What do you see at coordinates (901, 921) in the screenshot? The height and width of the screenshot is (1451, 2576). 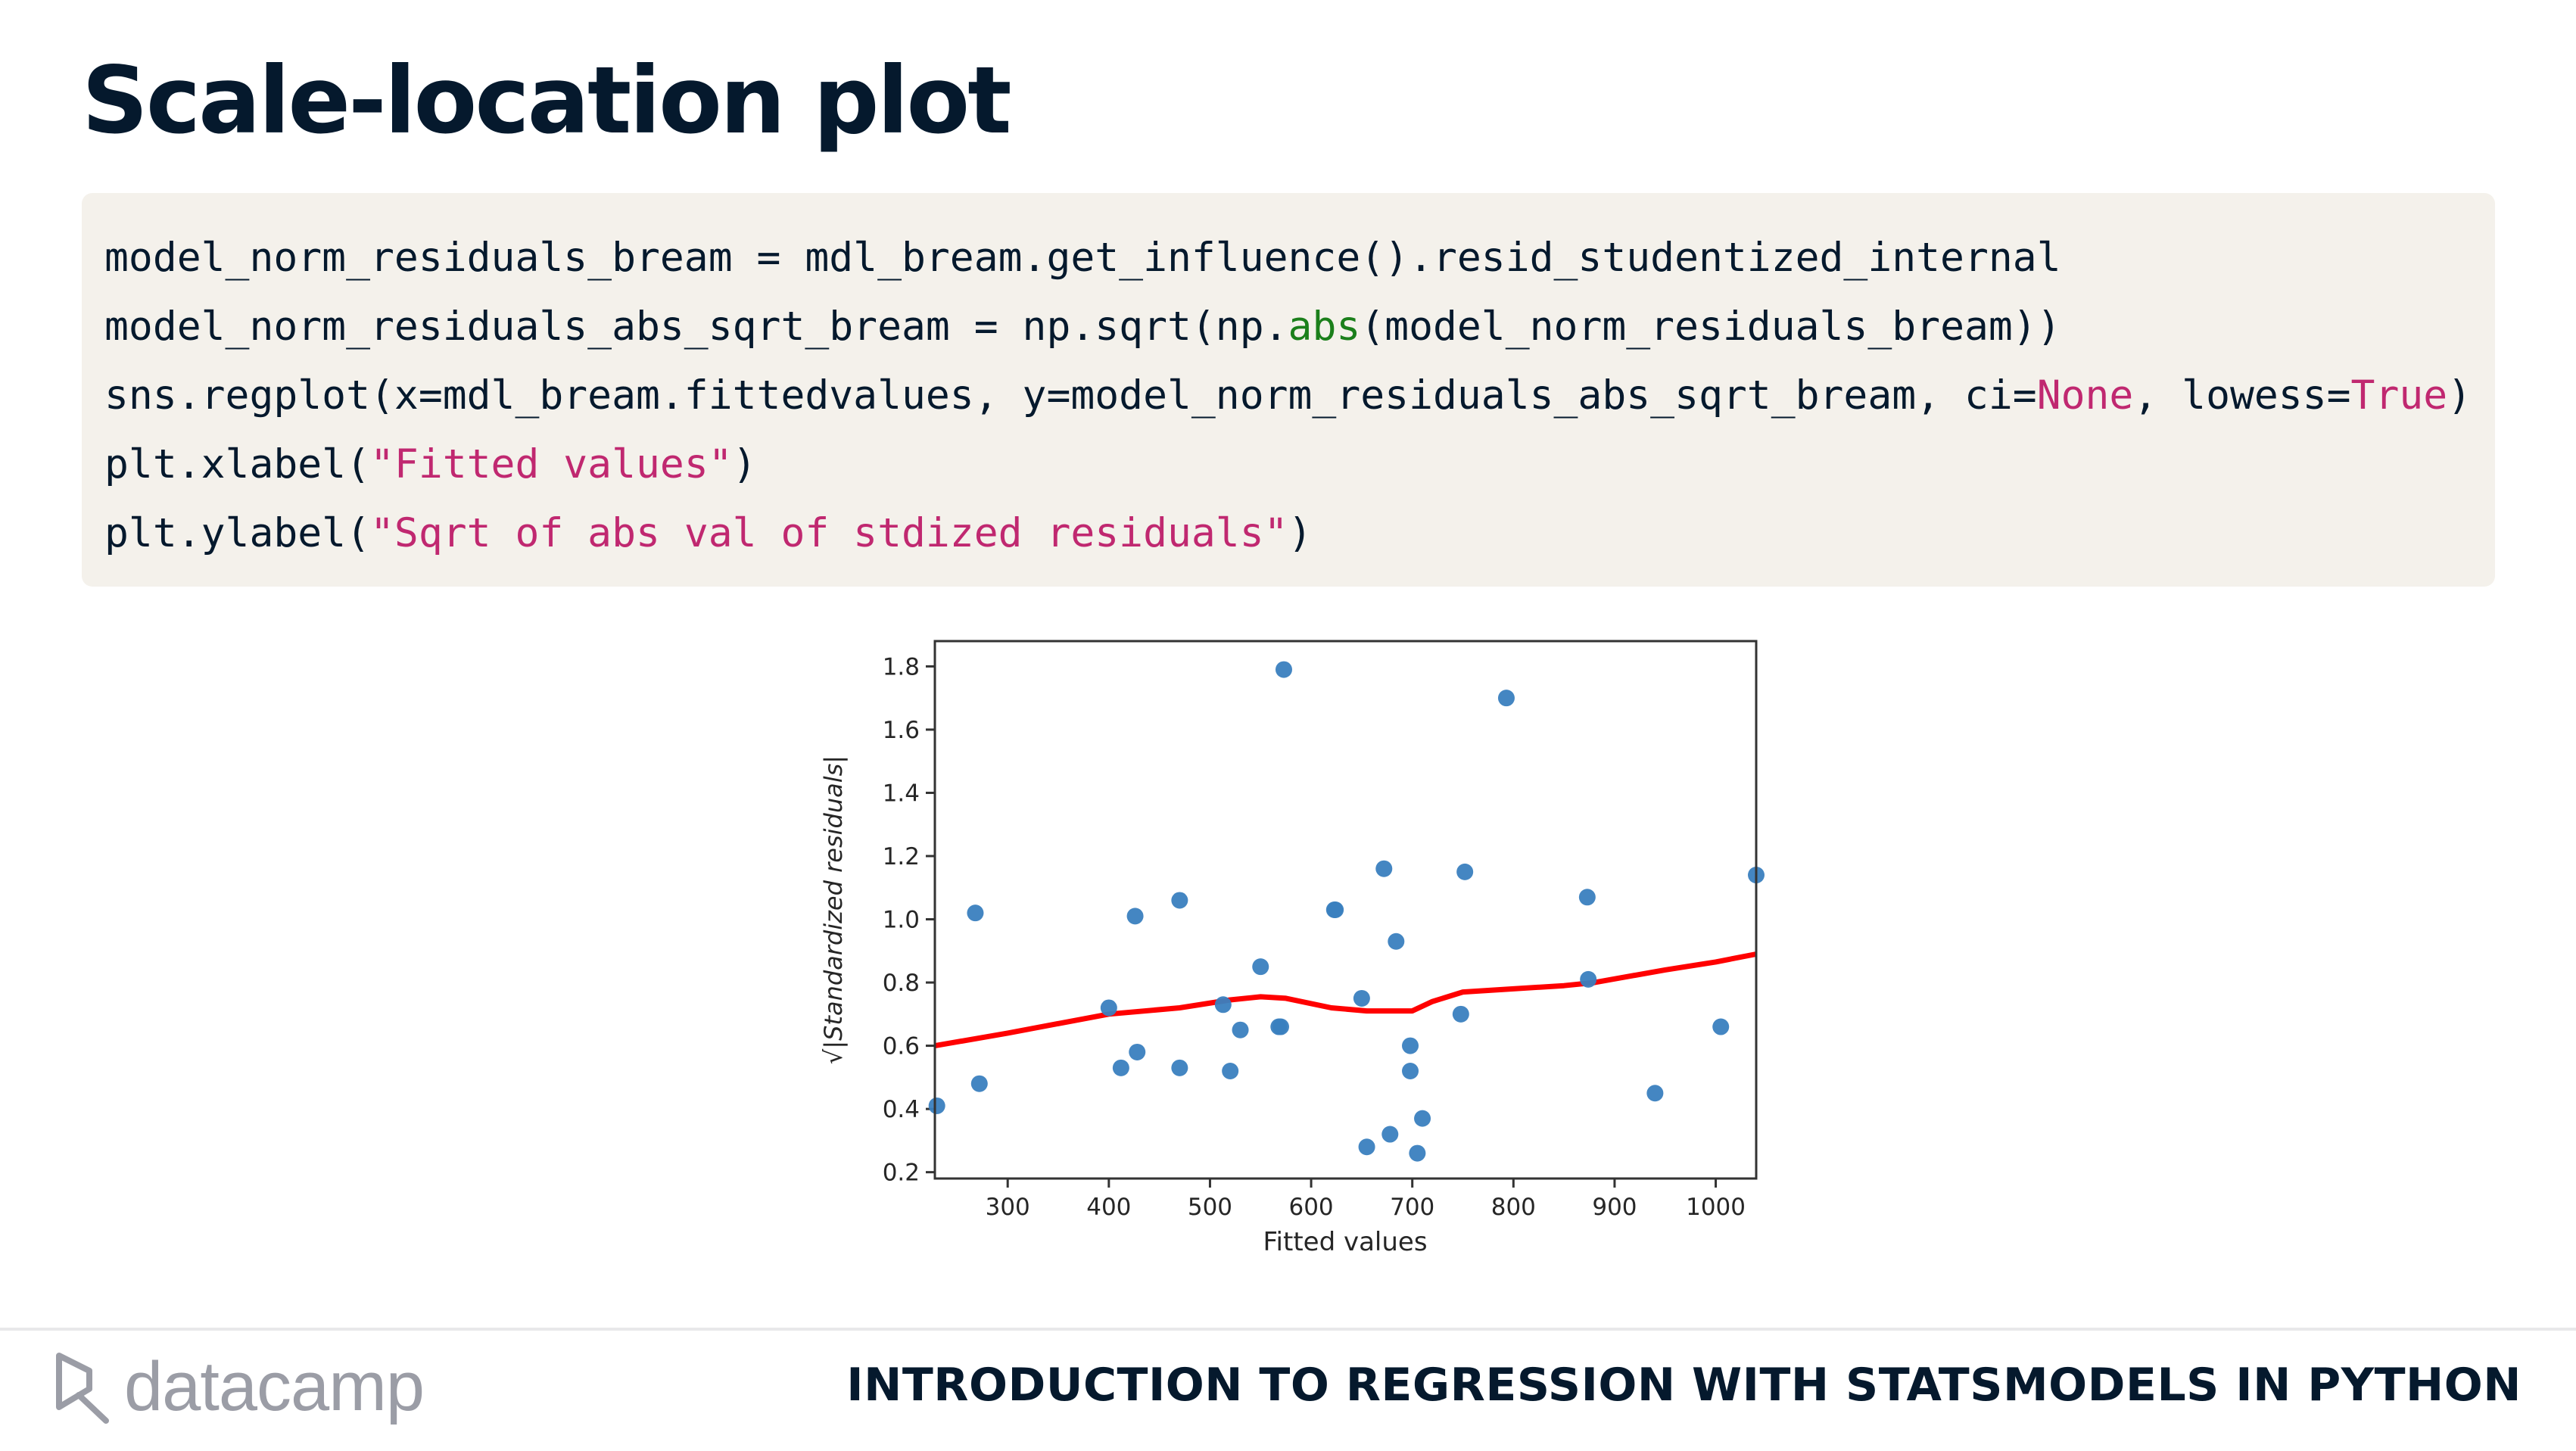 I see `y-tick-label: 1.0` at bounding box center [901, 921].